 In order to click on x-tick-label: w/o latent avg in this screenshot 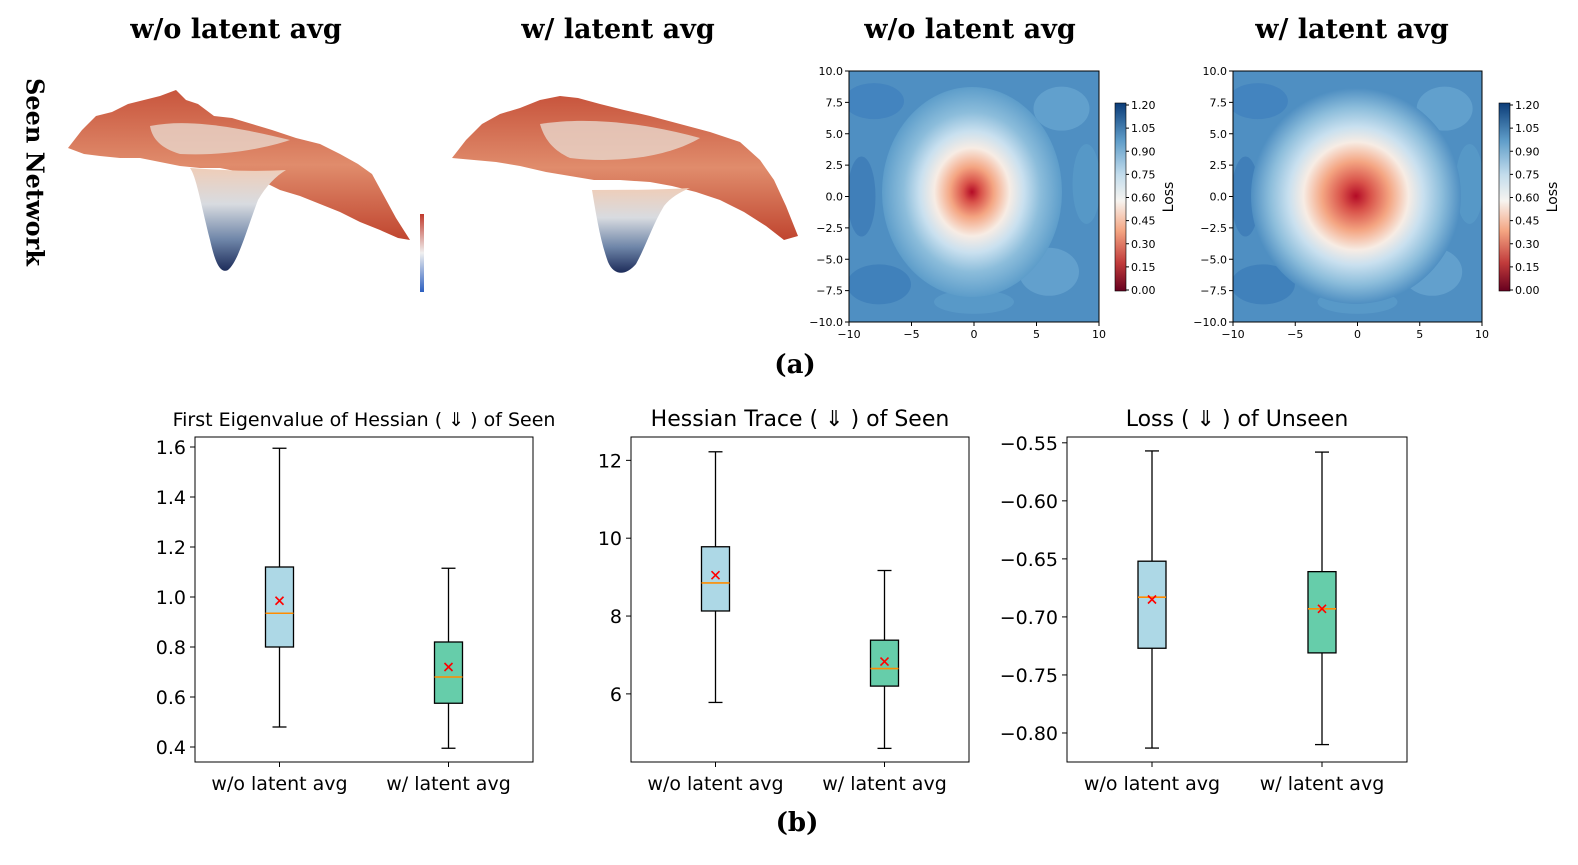, I will do `click(279, 784)`.